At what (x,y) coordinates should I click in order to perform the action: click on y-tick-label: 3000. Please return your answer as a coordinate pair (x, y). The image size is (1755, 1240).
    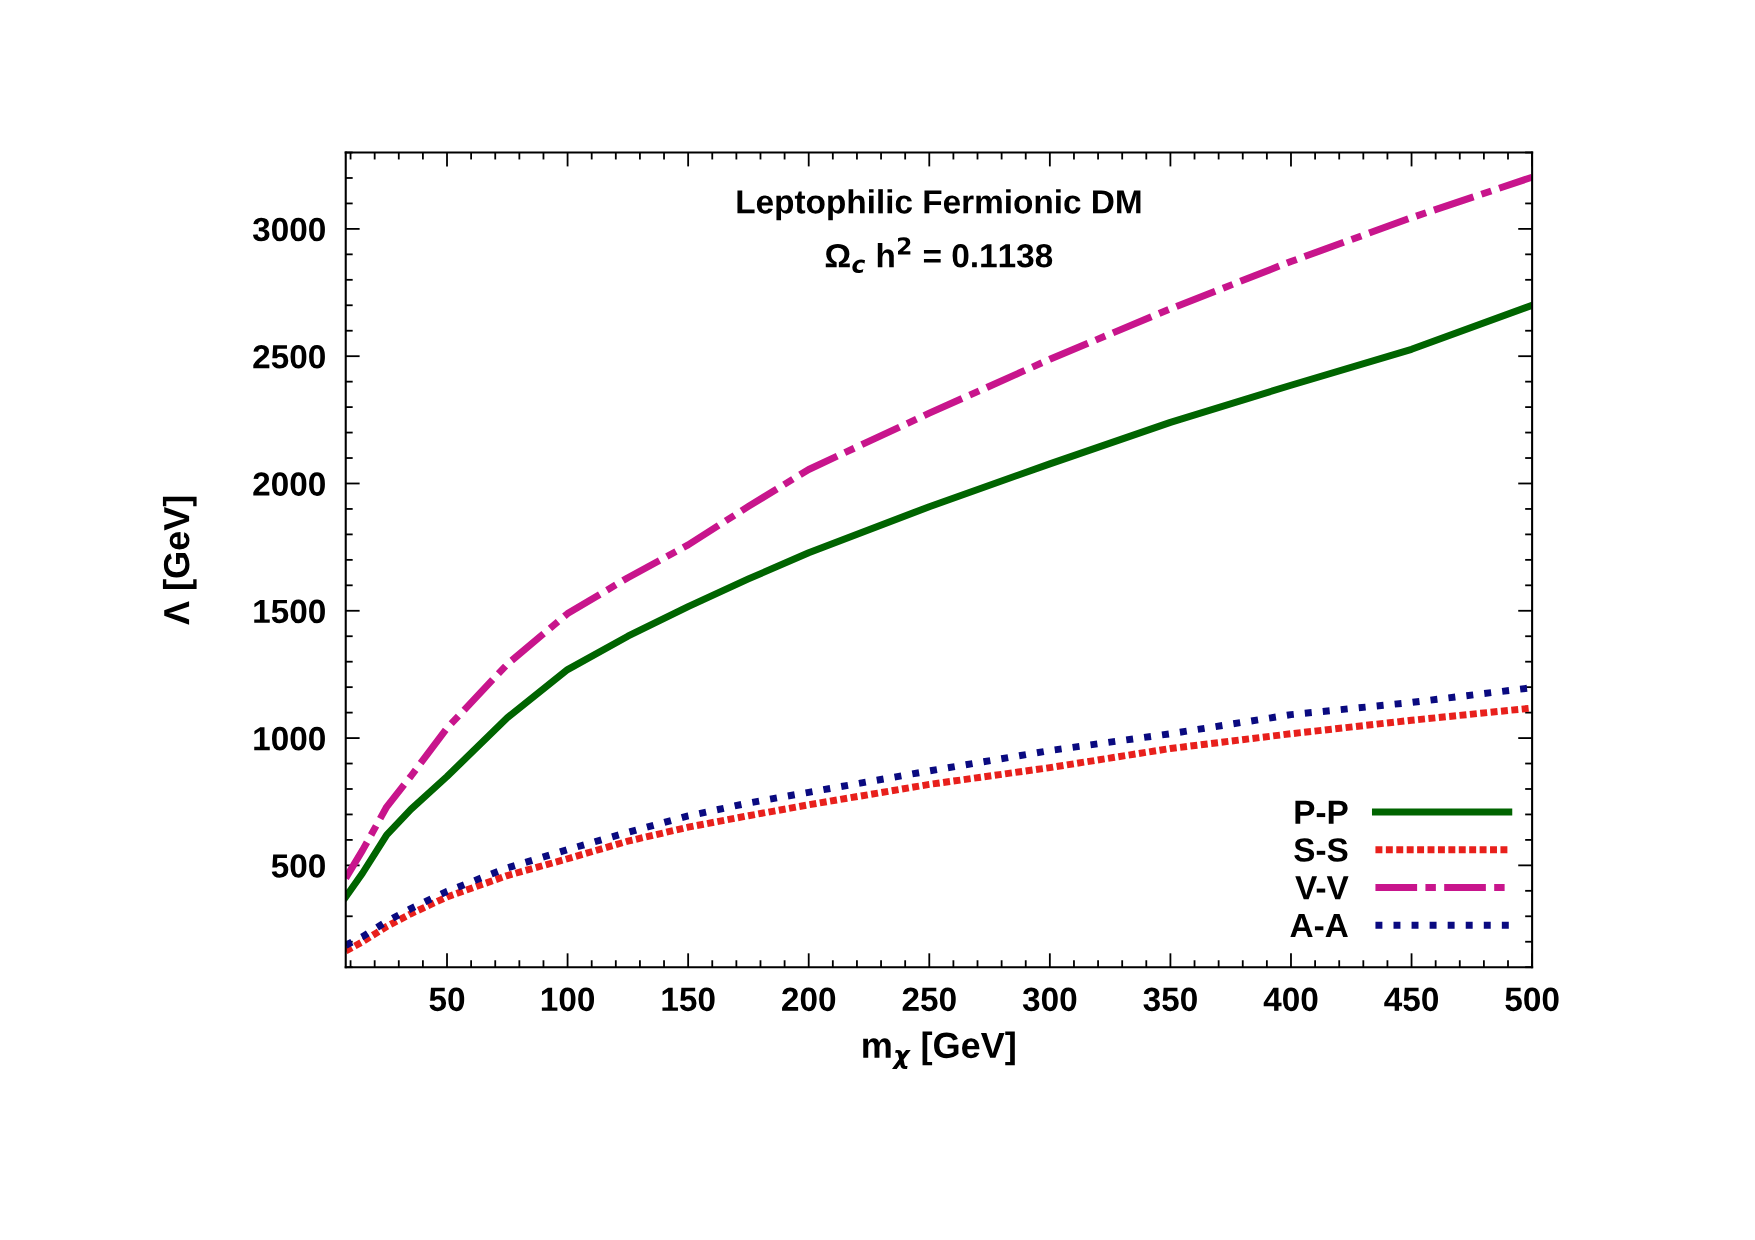
    Looking at the image, I should click on (288, 229).